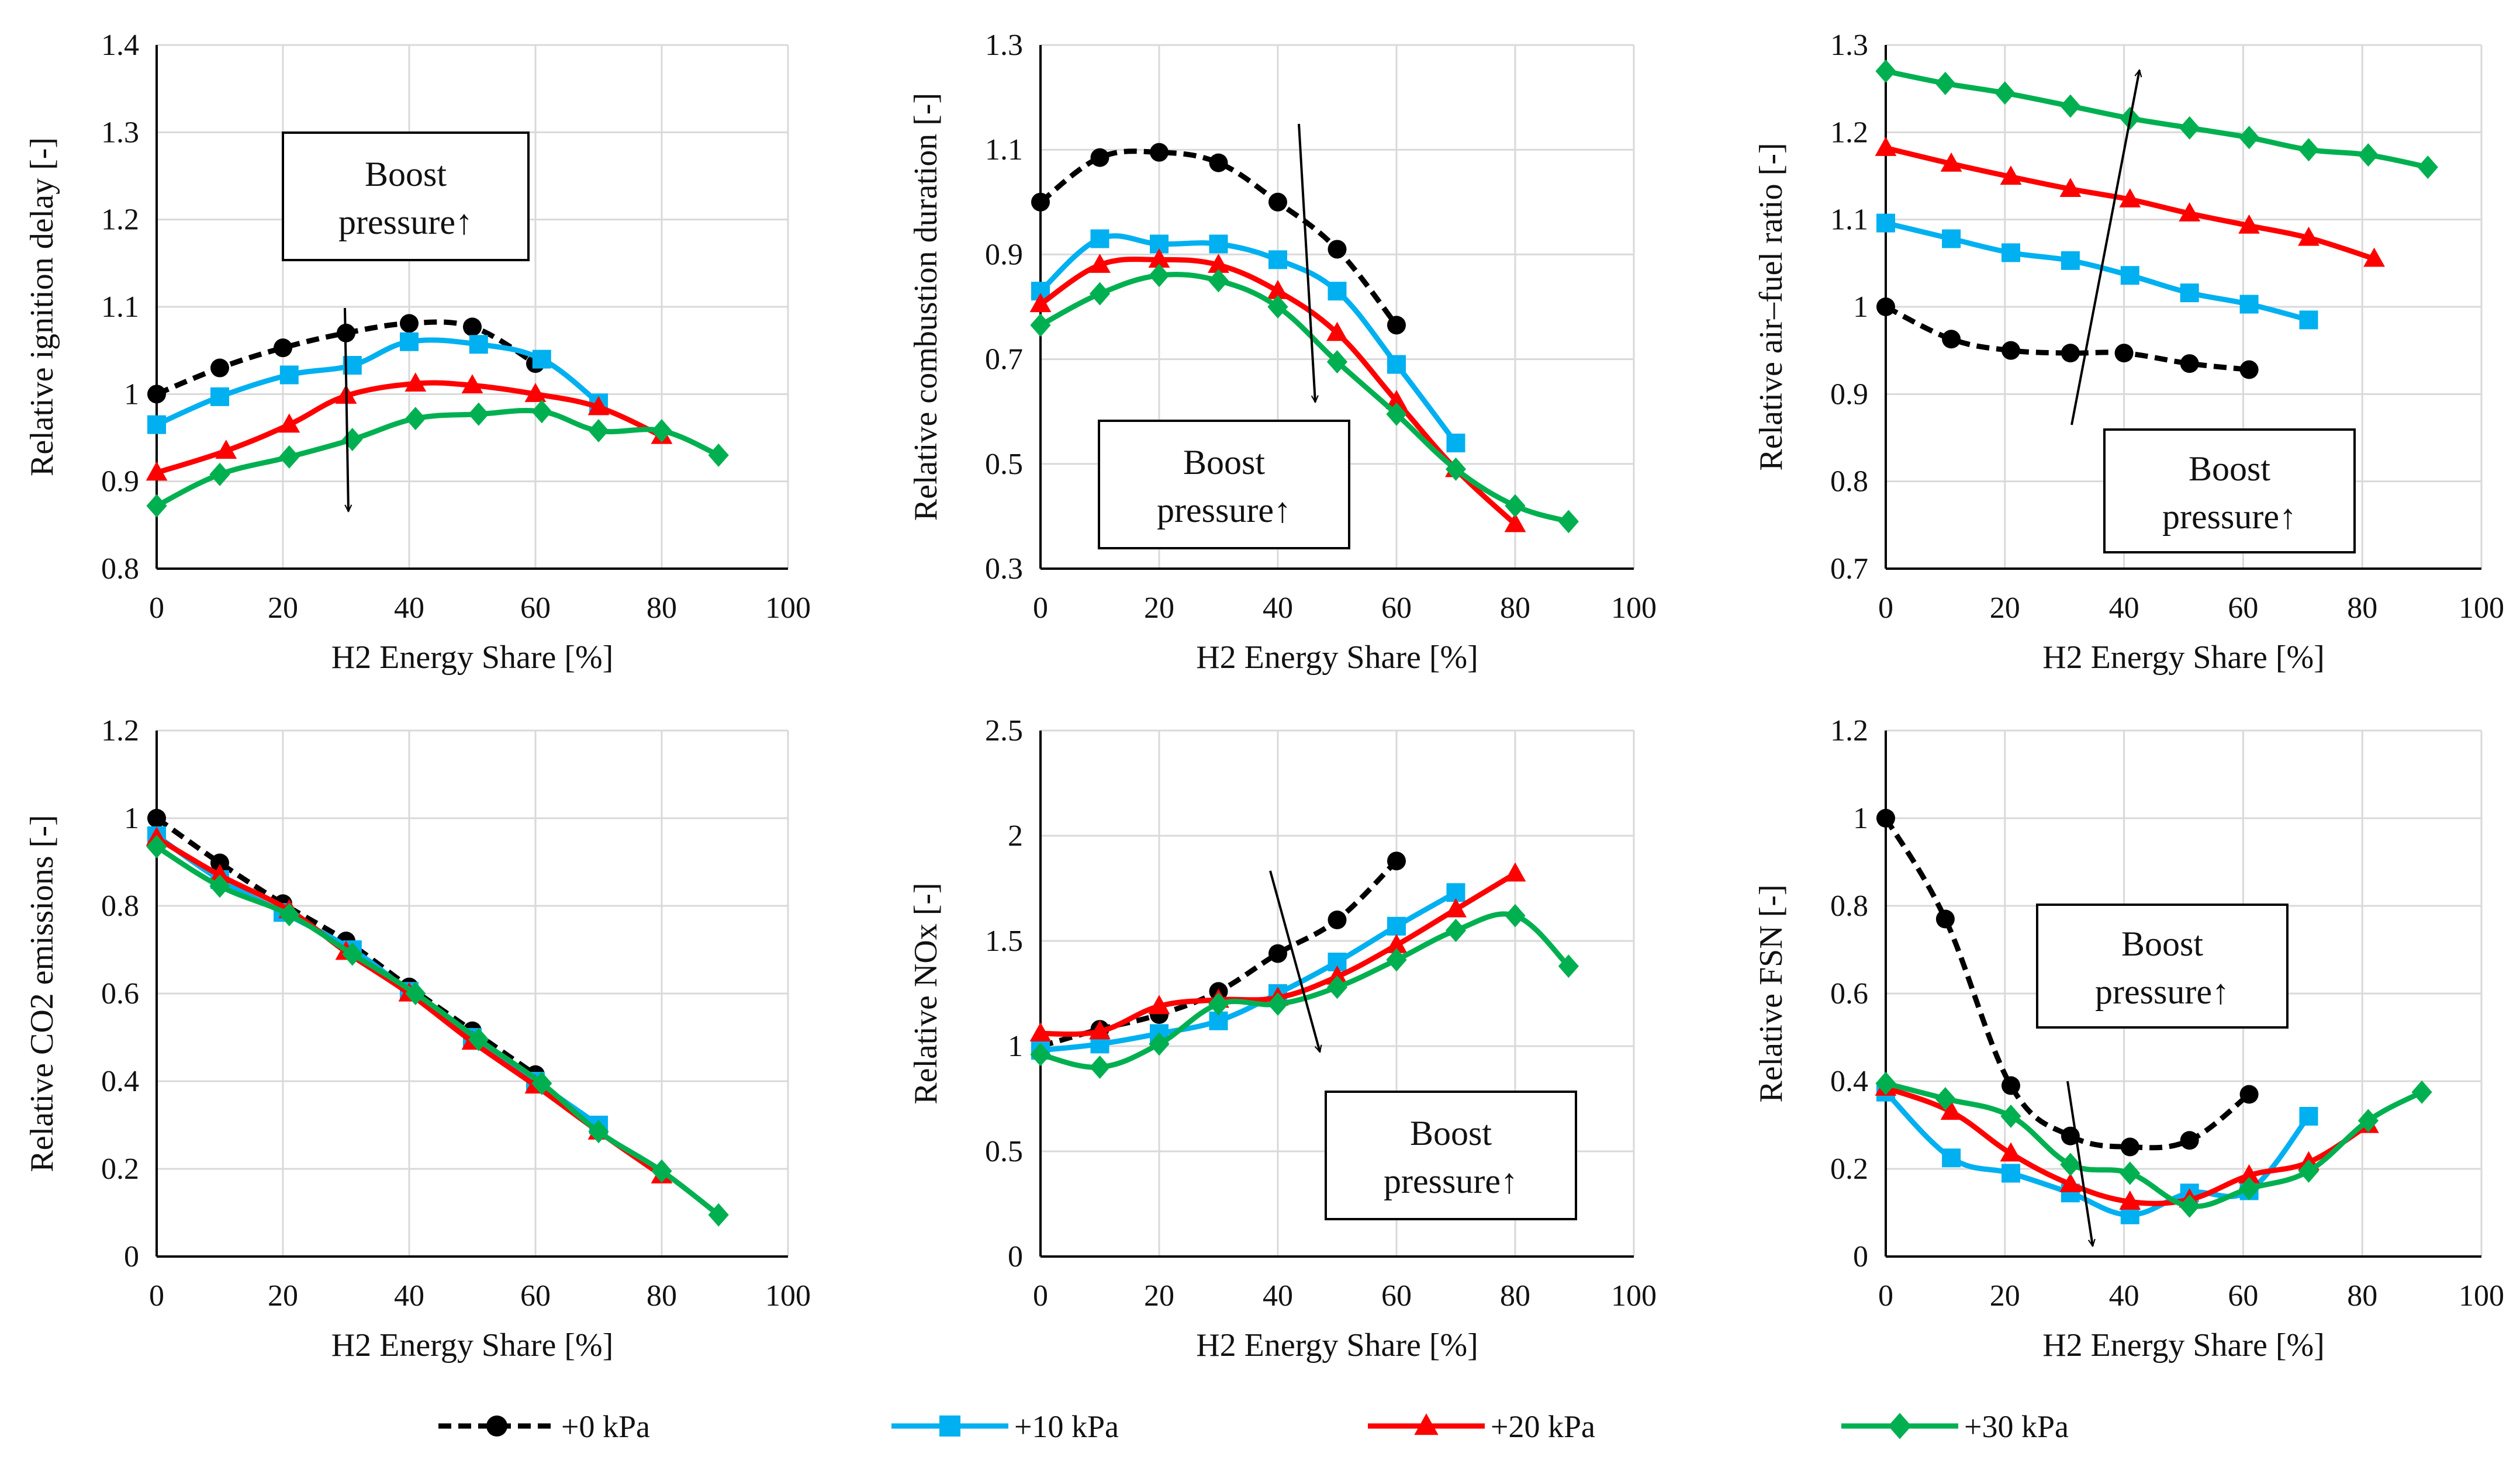 The height and width of the screenshot is (1464, 2520). I want to click on y-tick-label: 1.4, so click(120, 45).